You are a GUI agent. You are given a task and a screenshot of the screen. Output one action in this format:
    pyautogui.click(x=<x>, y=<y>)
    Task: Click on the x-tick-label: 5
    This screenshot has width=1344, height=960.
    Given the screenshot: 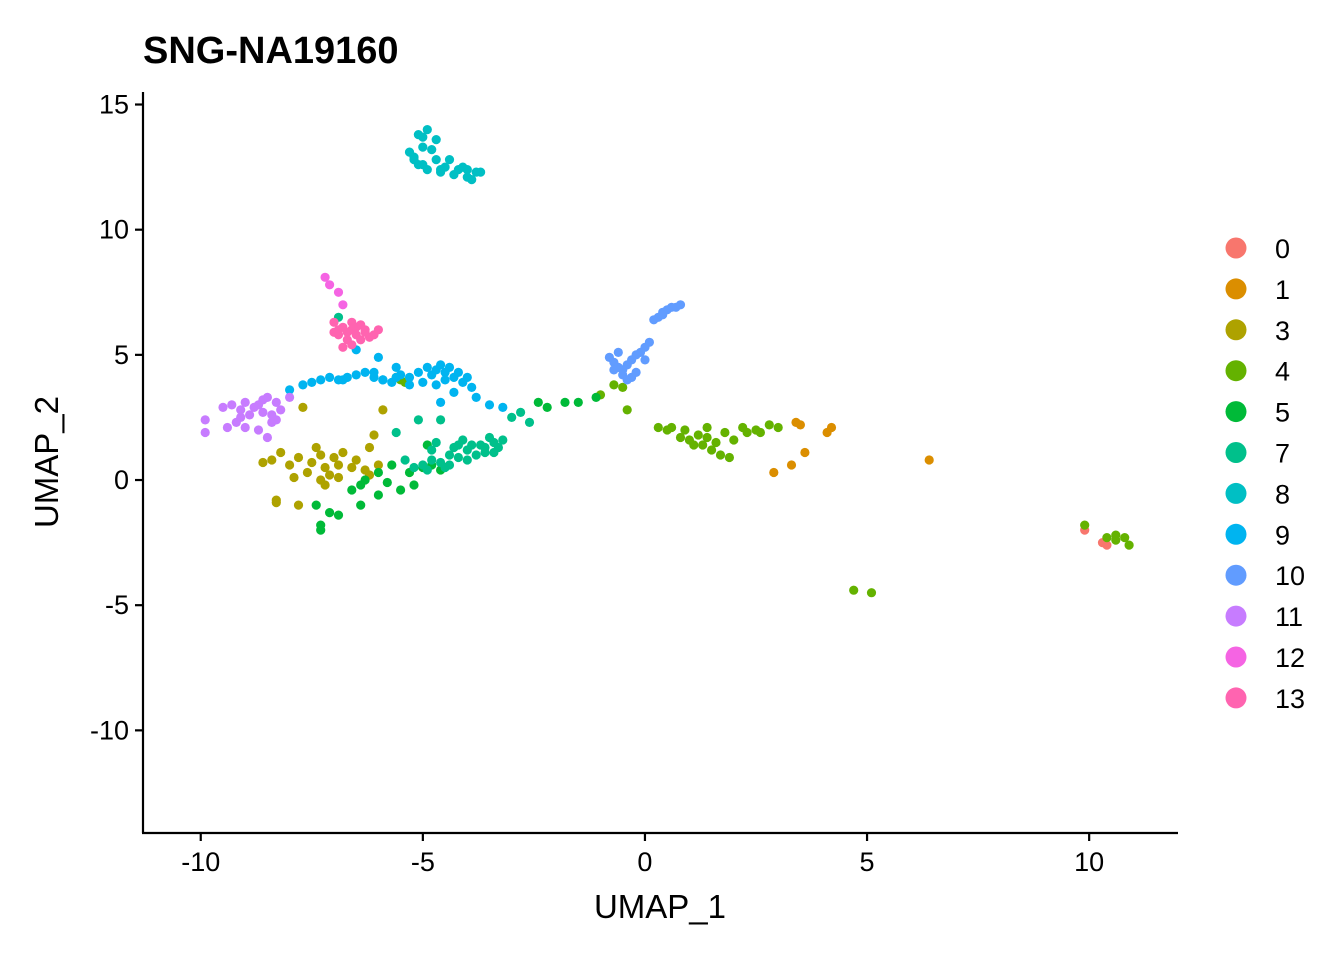 What is the action you would take?
    pyautogui.click(x=867, y=862)
    